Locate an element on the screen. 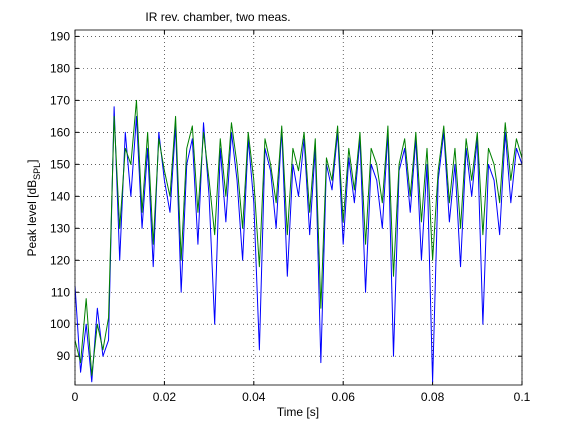 This screenshot has height=432, width=577. x-tick-label: 0.04 is located at coordinates (254, 397).